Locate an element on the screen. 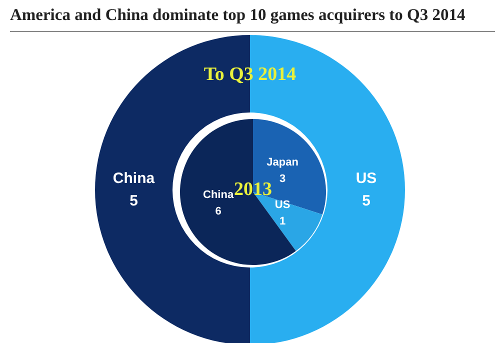 This screenshot has height=343, width=500. chart-title: America and China dominate top 10 games acquirers to Q3 2014 is located at coordinates (238, 15).